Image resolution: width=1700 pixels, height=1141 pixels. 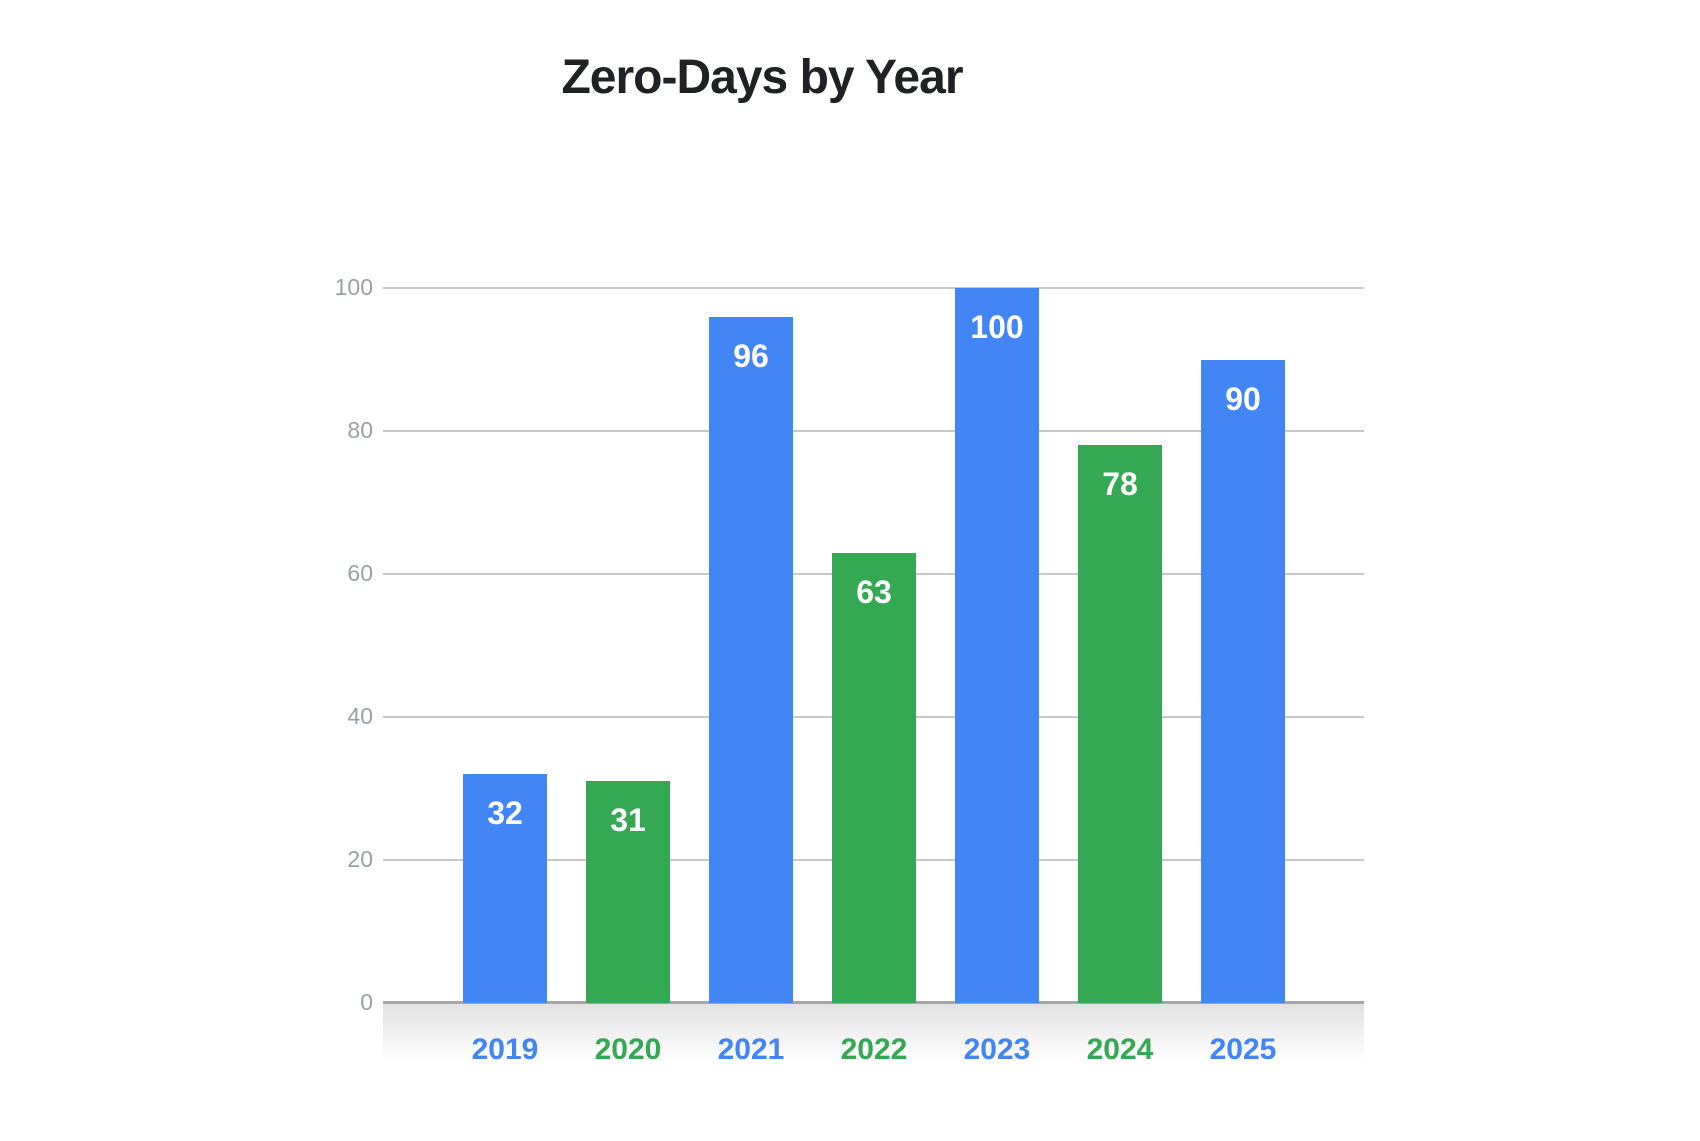 What do you see at coordinates (1120, 724) in the screenshot?
I see `bar-2024: 78` at bounding box center [1120, 724].